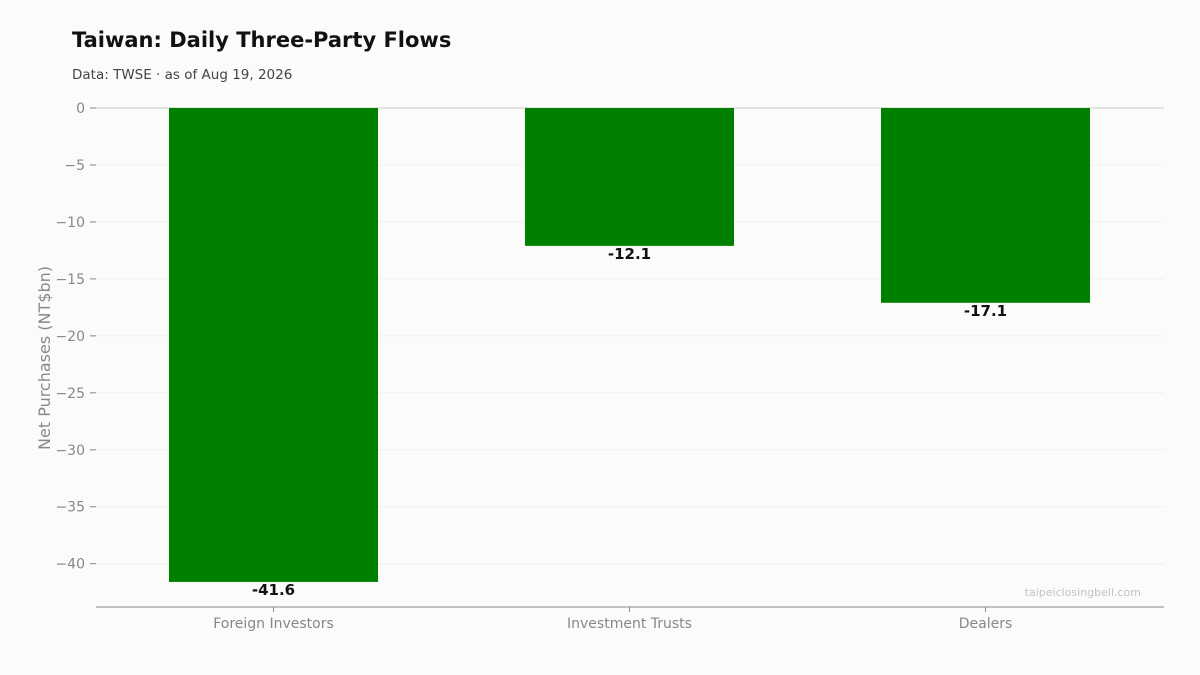 This screenshot has width=1200, height=675. I want to click on y-tick-label: −40, so click(70, 565).